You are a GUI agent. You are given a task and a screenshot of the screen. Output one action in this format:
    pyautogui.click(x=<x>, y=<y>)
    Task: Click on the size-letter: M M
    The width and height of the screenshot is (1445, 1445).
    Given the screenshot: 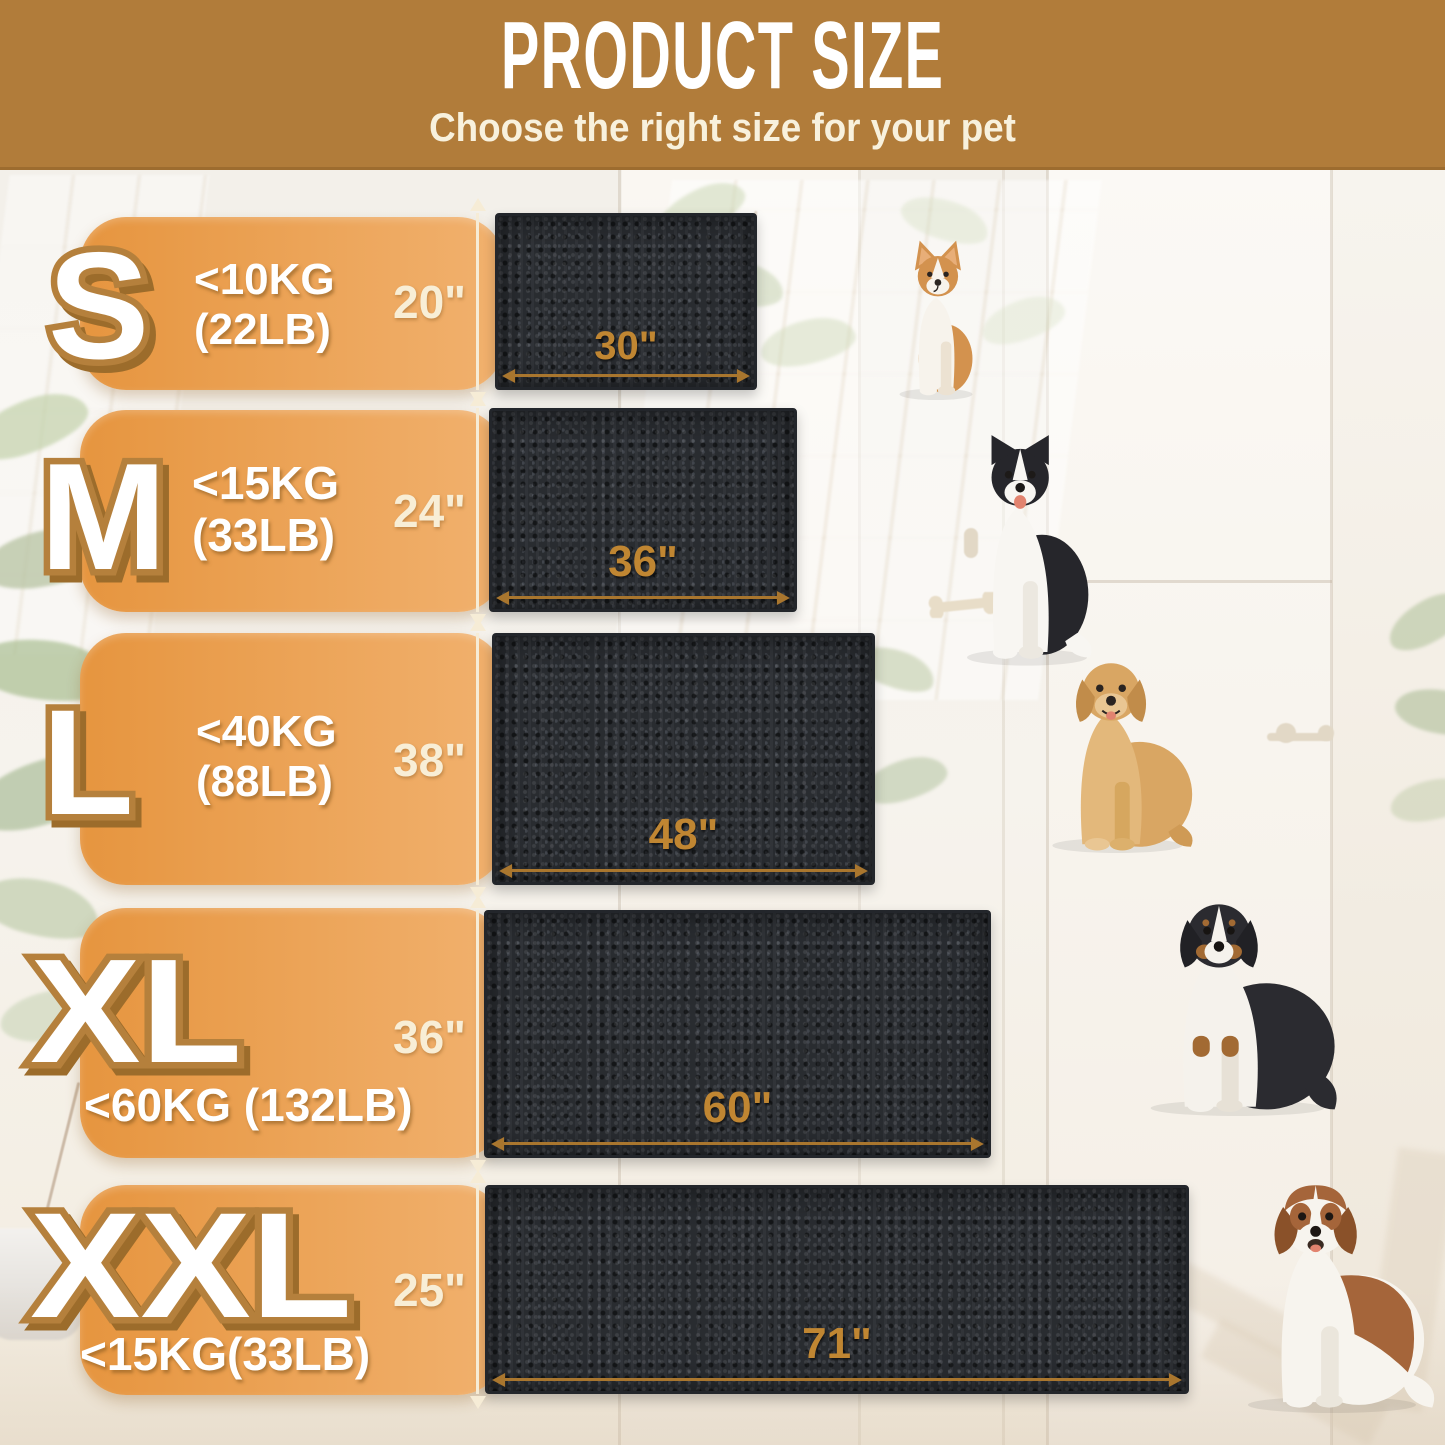 What is the action you would take?
    pyautogui.click(x=107, y=521)
    